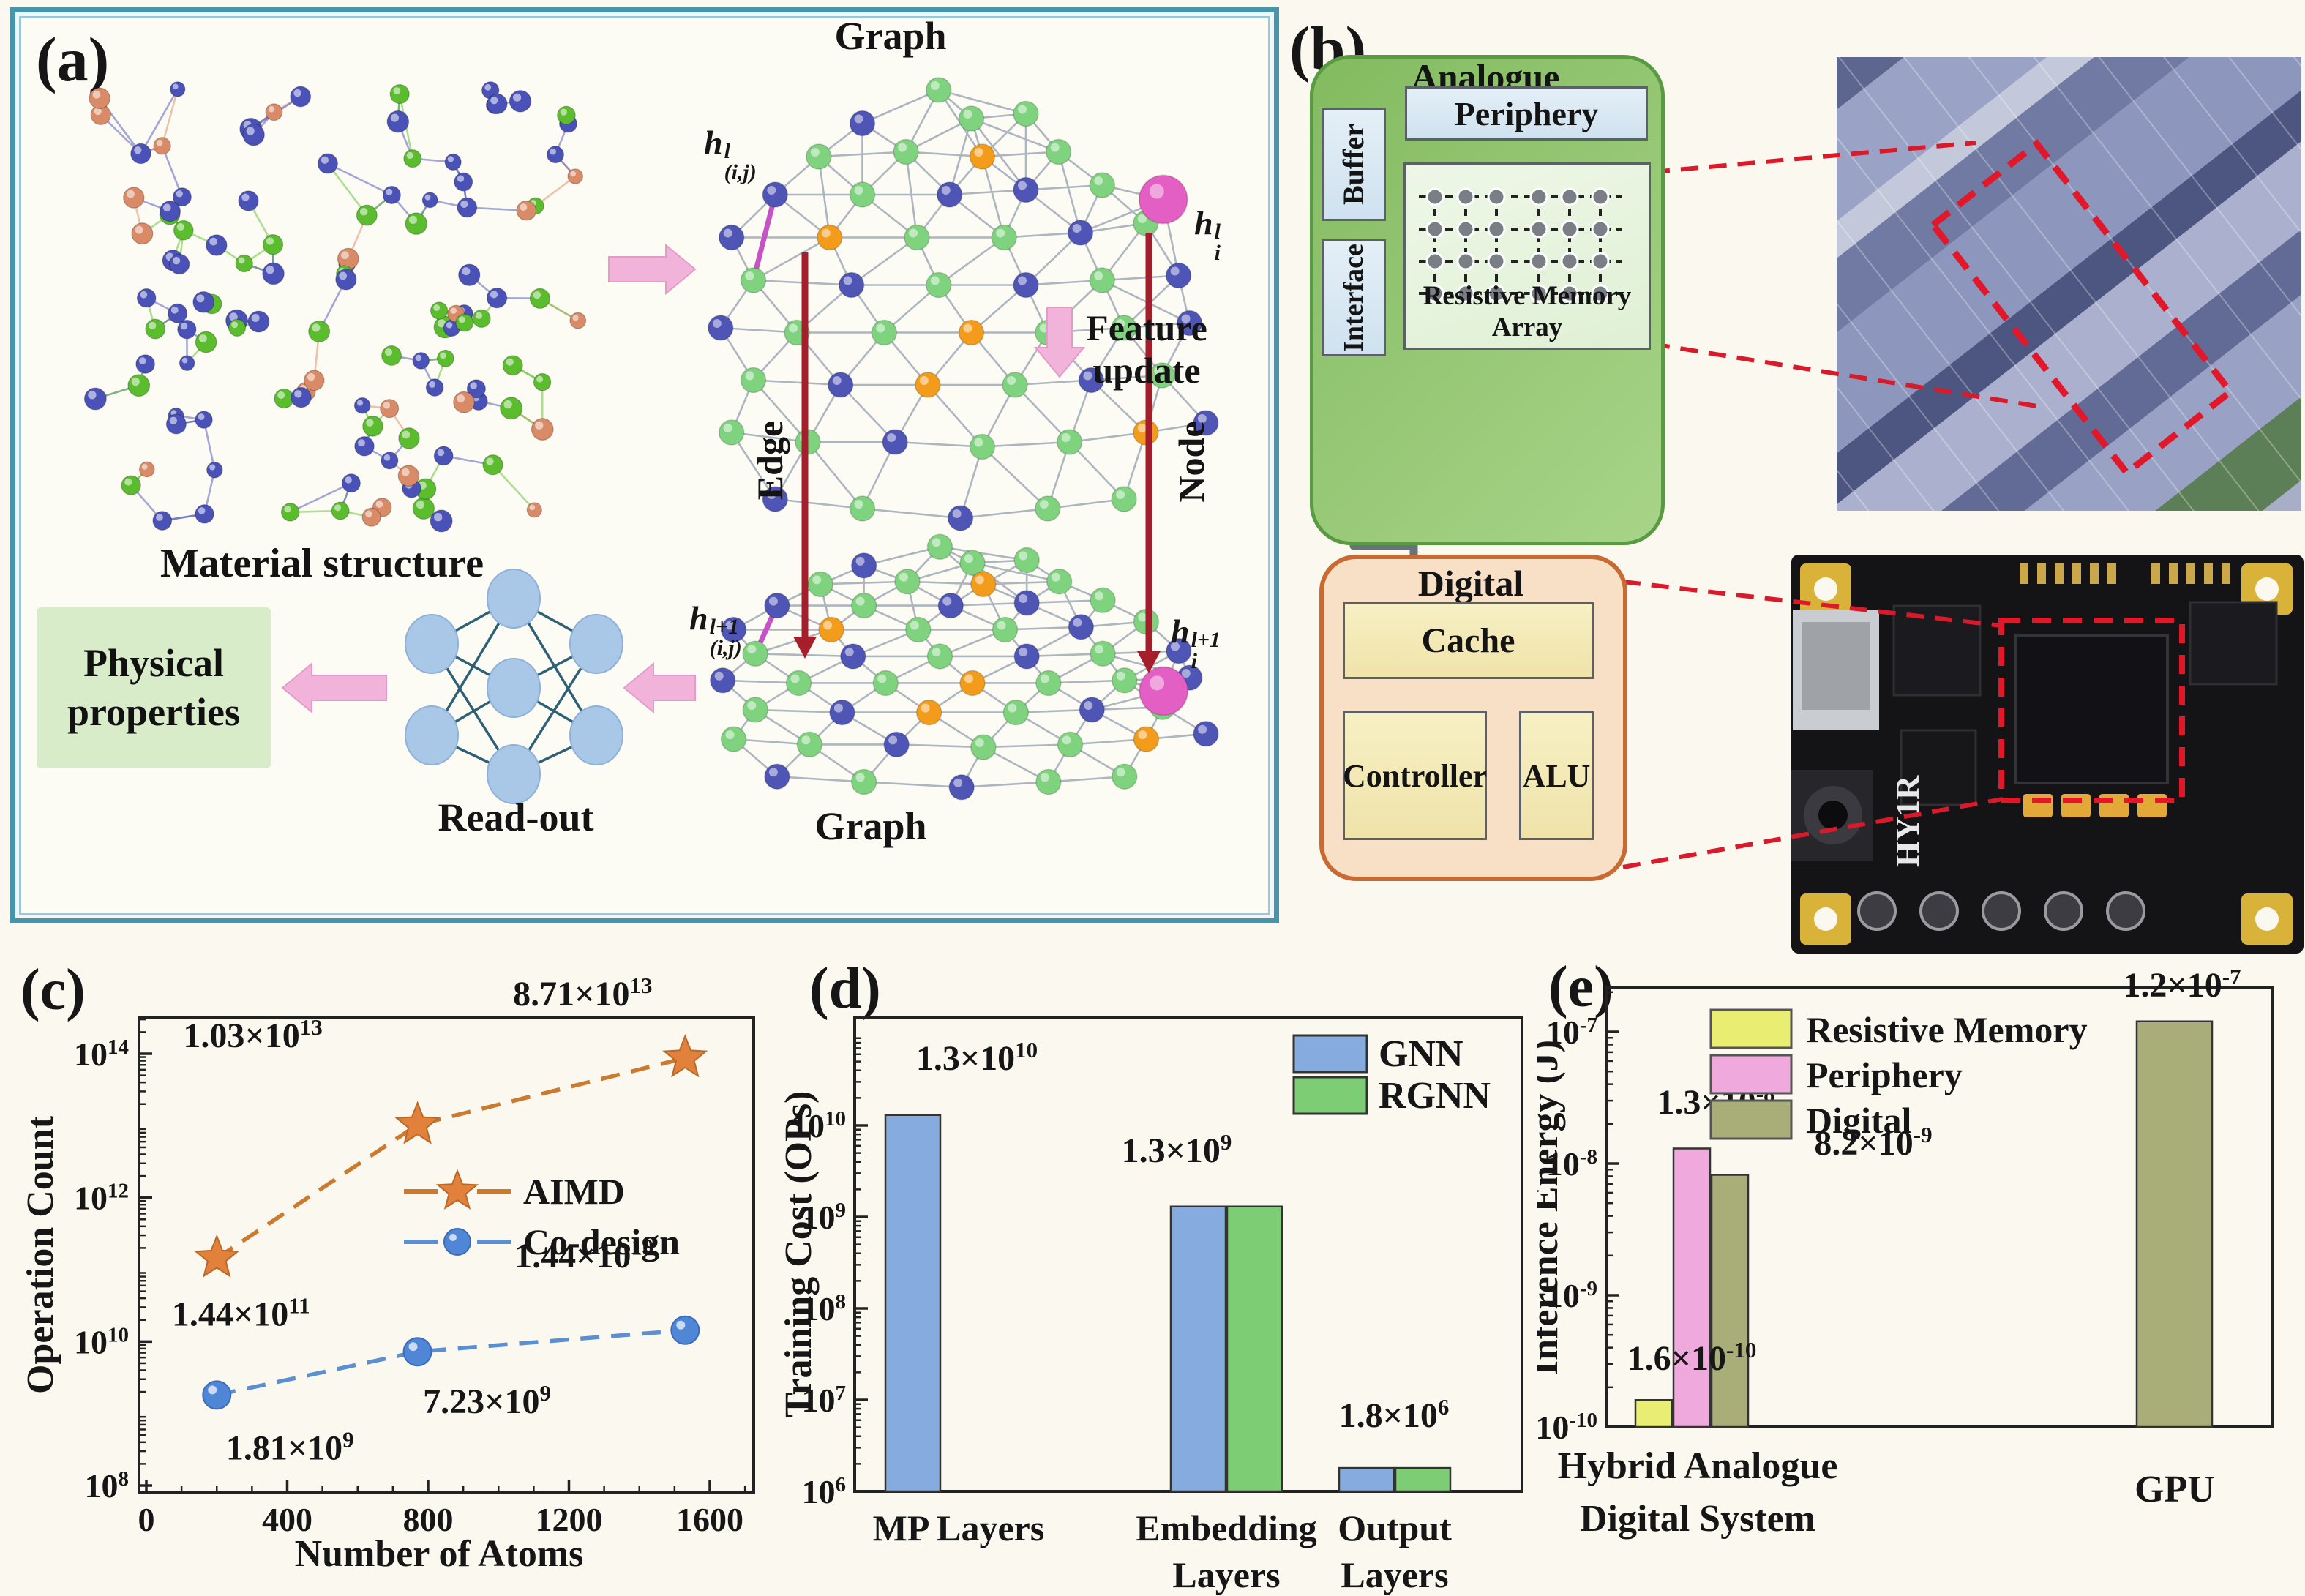  Describe the element at coordinates (1527, 256) in the screenshot. I see `resistive-memory-array-box: Resistive Memory Array` at that location.